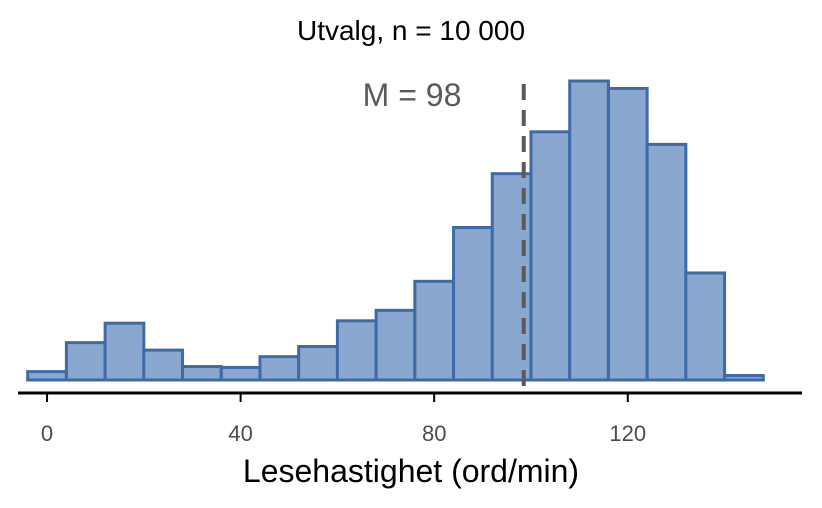 The height and width of the screenshot is (508, 822). What do you see at coordinates (47, 433) in the screenshot?
I see `x-tick-label: 0` at bounding box center [47, 433].